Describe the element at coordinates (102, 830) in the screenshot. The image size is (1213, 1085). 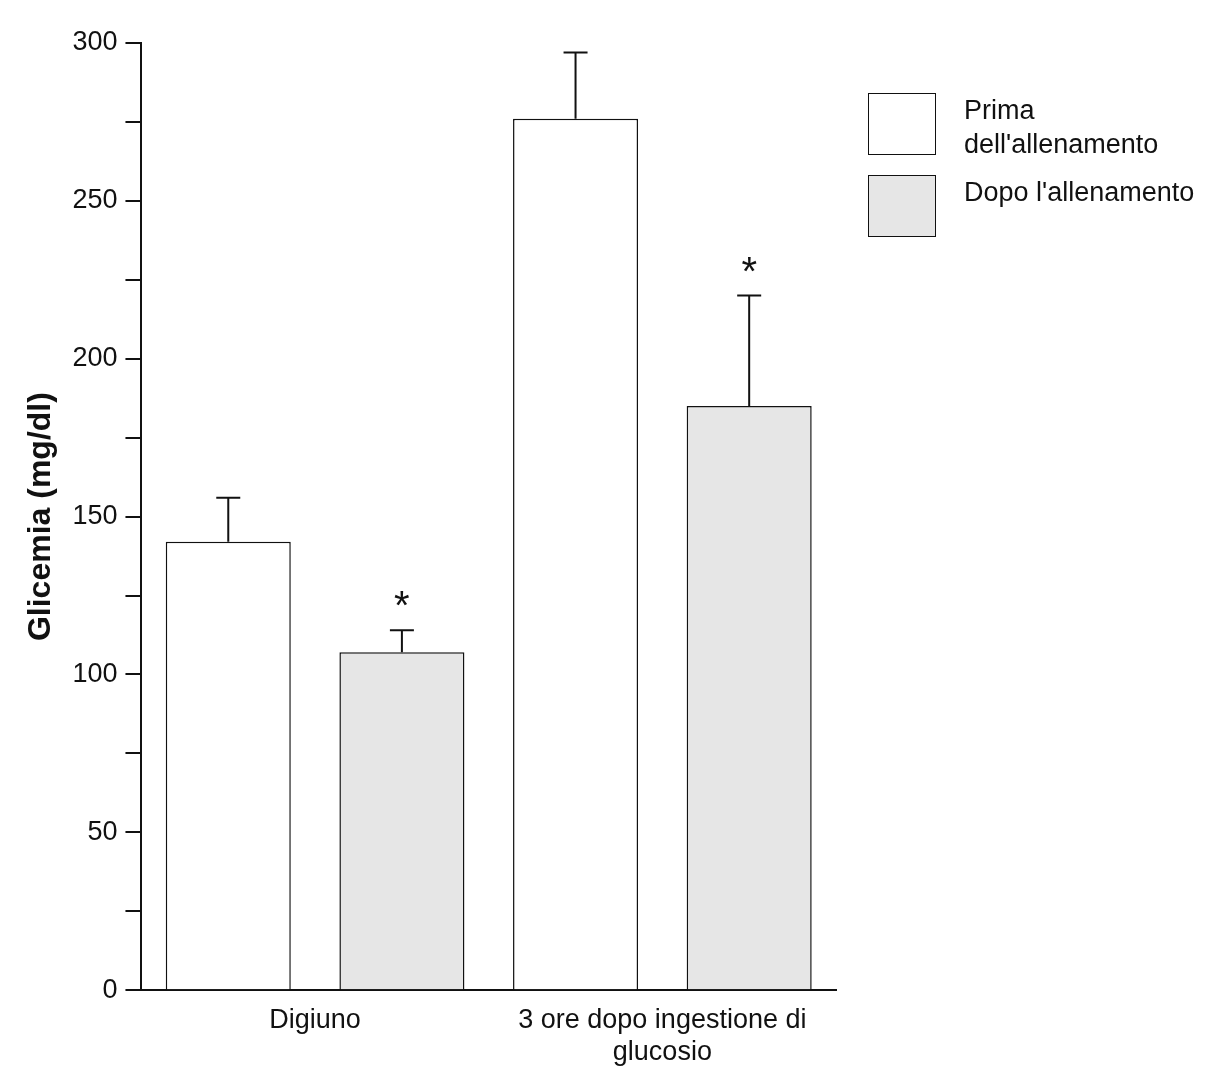
I see `y-tick-label: 50` at that location.